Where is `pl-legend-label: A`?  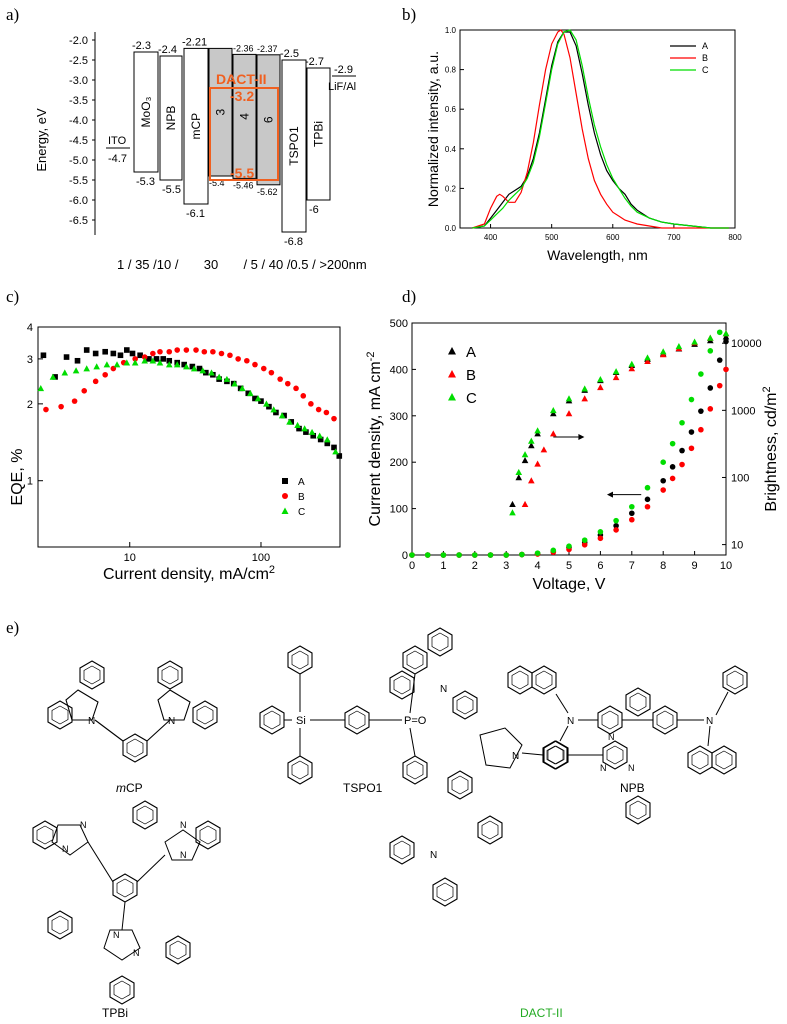
pl-legend-label: A is located at coordinates (705, 46).